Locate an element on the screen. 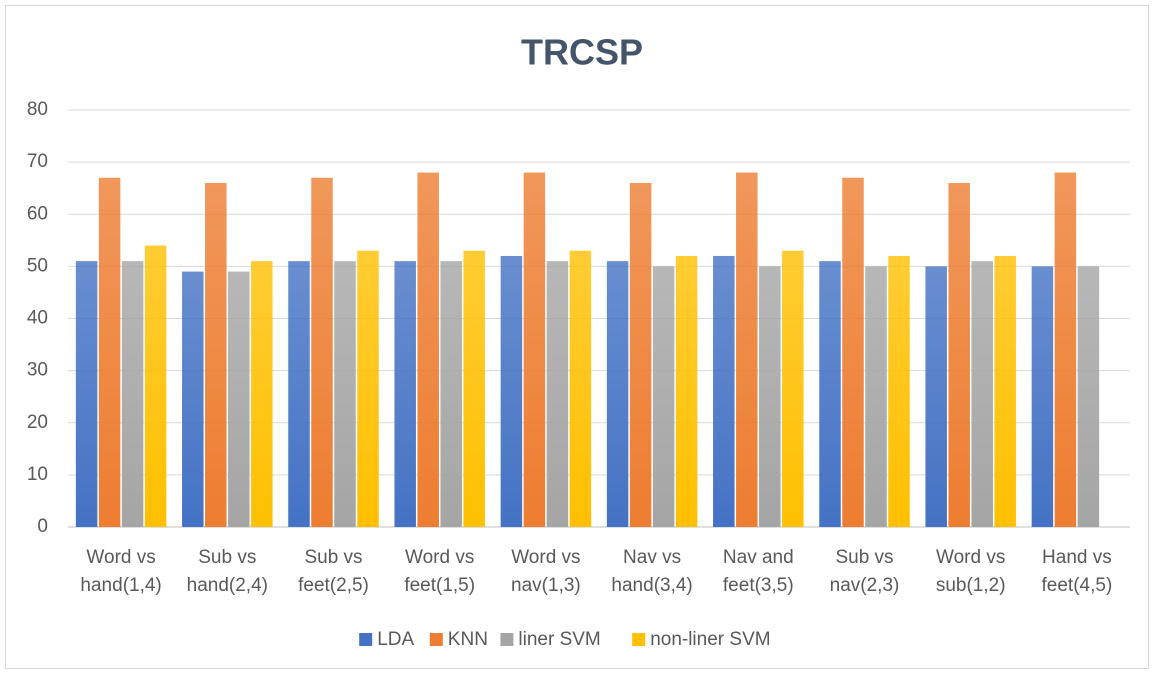  legend-label: KNN is located at coordinates (468, 639).